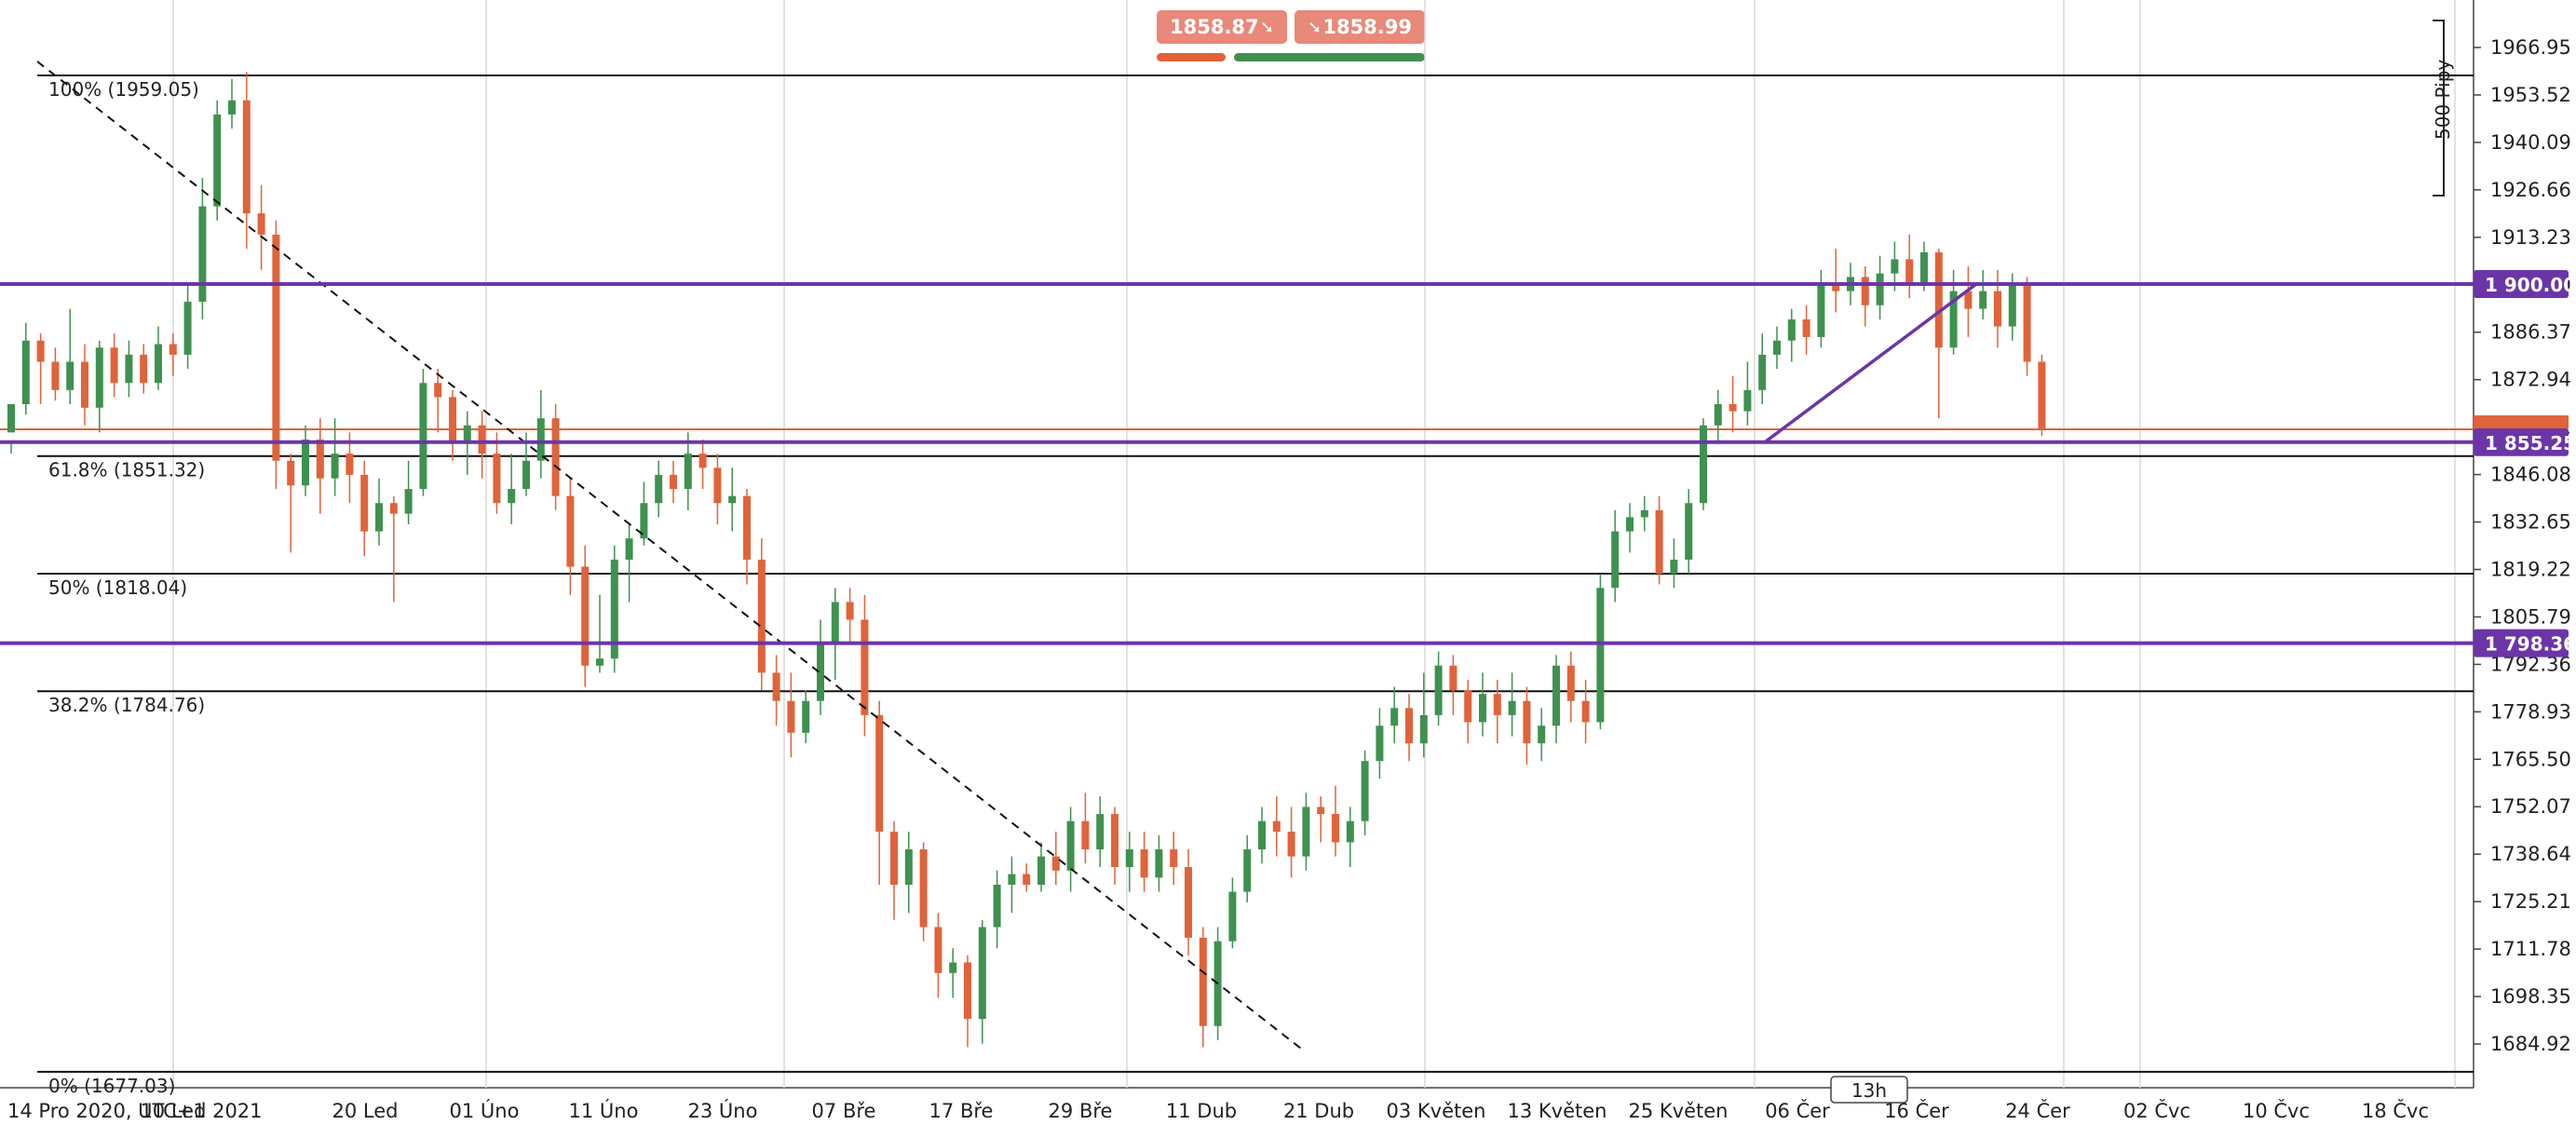 This screenshot has height=1125, width=2576. What do you see at coordinates (2530, 616) in the screenshot?
I see `y-tick-label: 1805.79` at bounding box center [2530, 616].